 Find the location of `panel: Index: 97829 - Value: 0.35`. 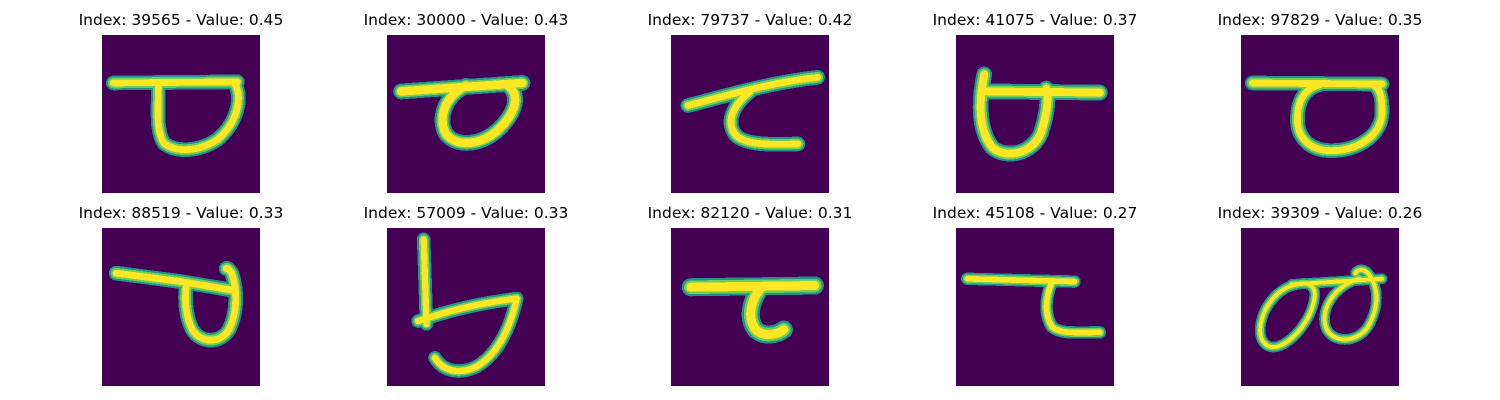

panel: Index: 97829 - Value: 0.35 is located at coordinates (1324, 106).